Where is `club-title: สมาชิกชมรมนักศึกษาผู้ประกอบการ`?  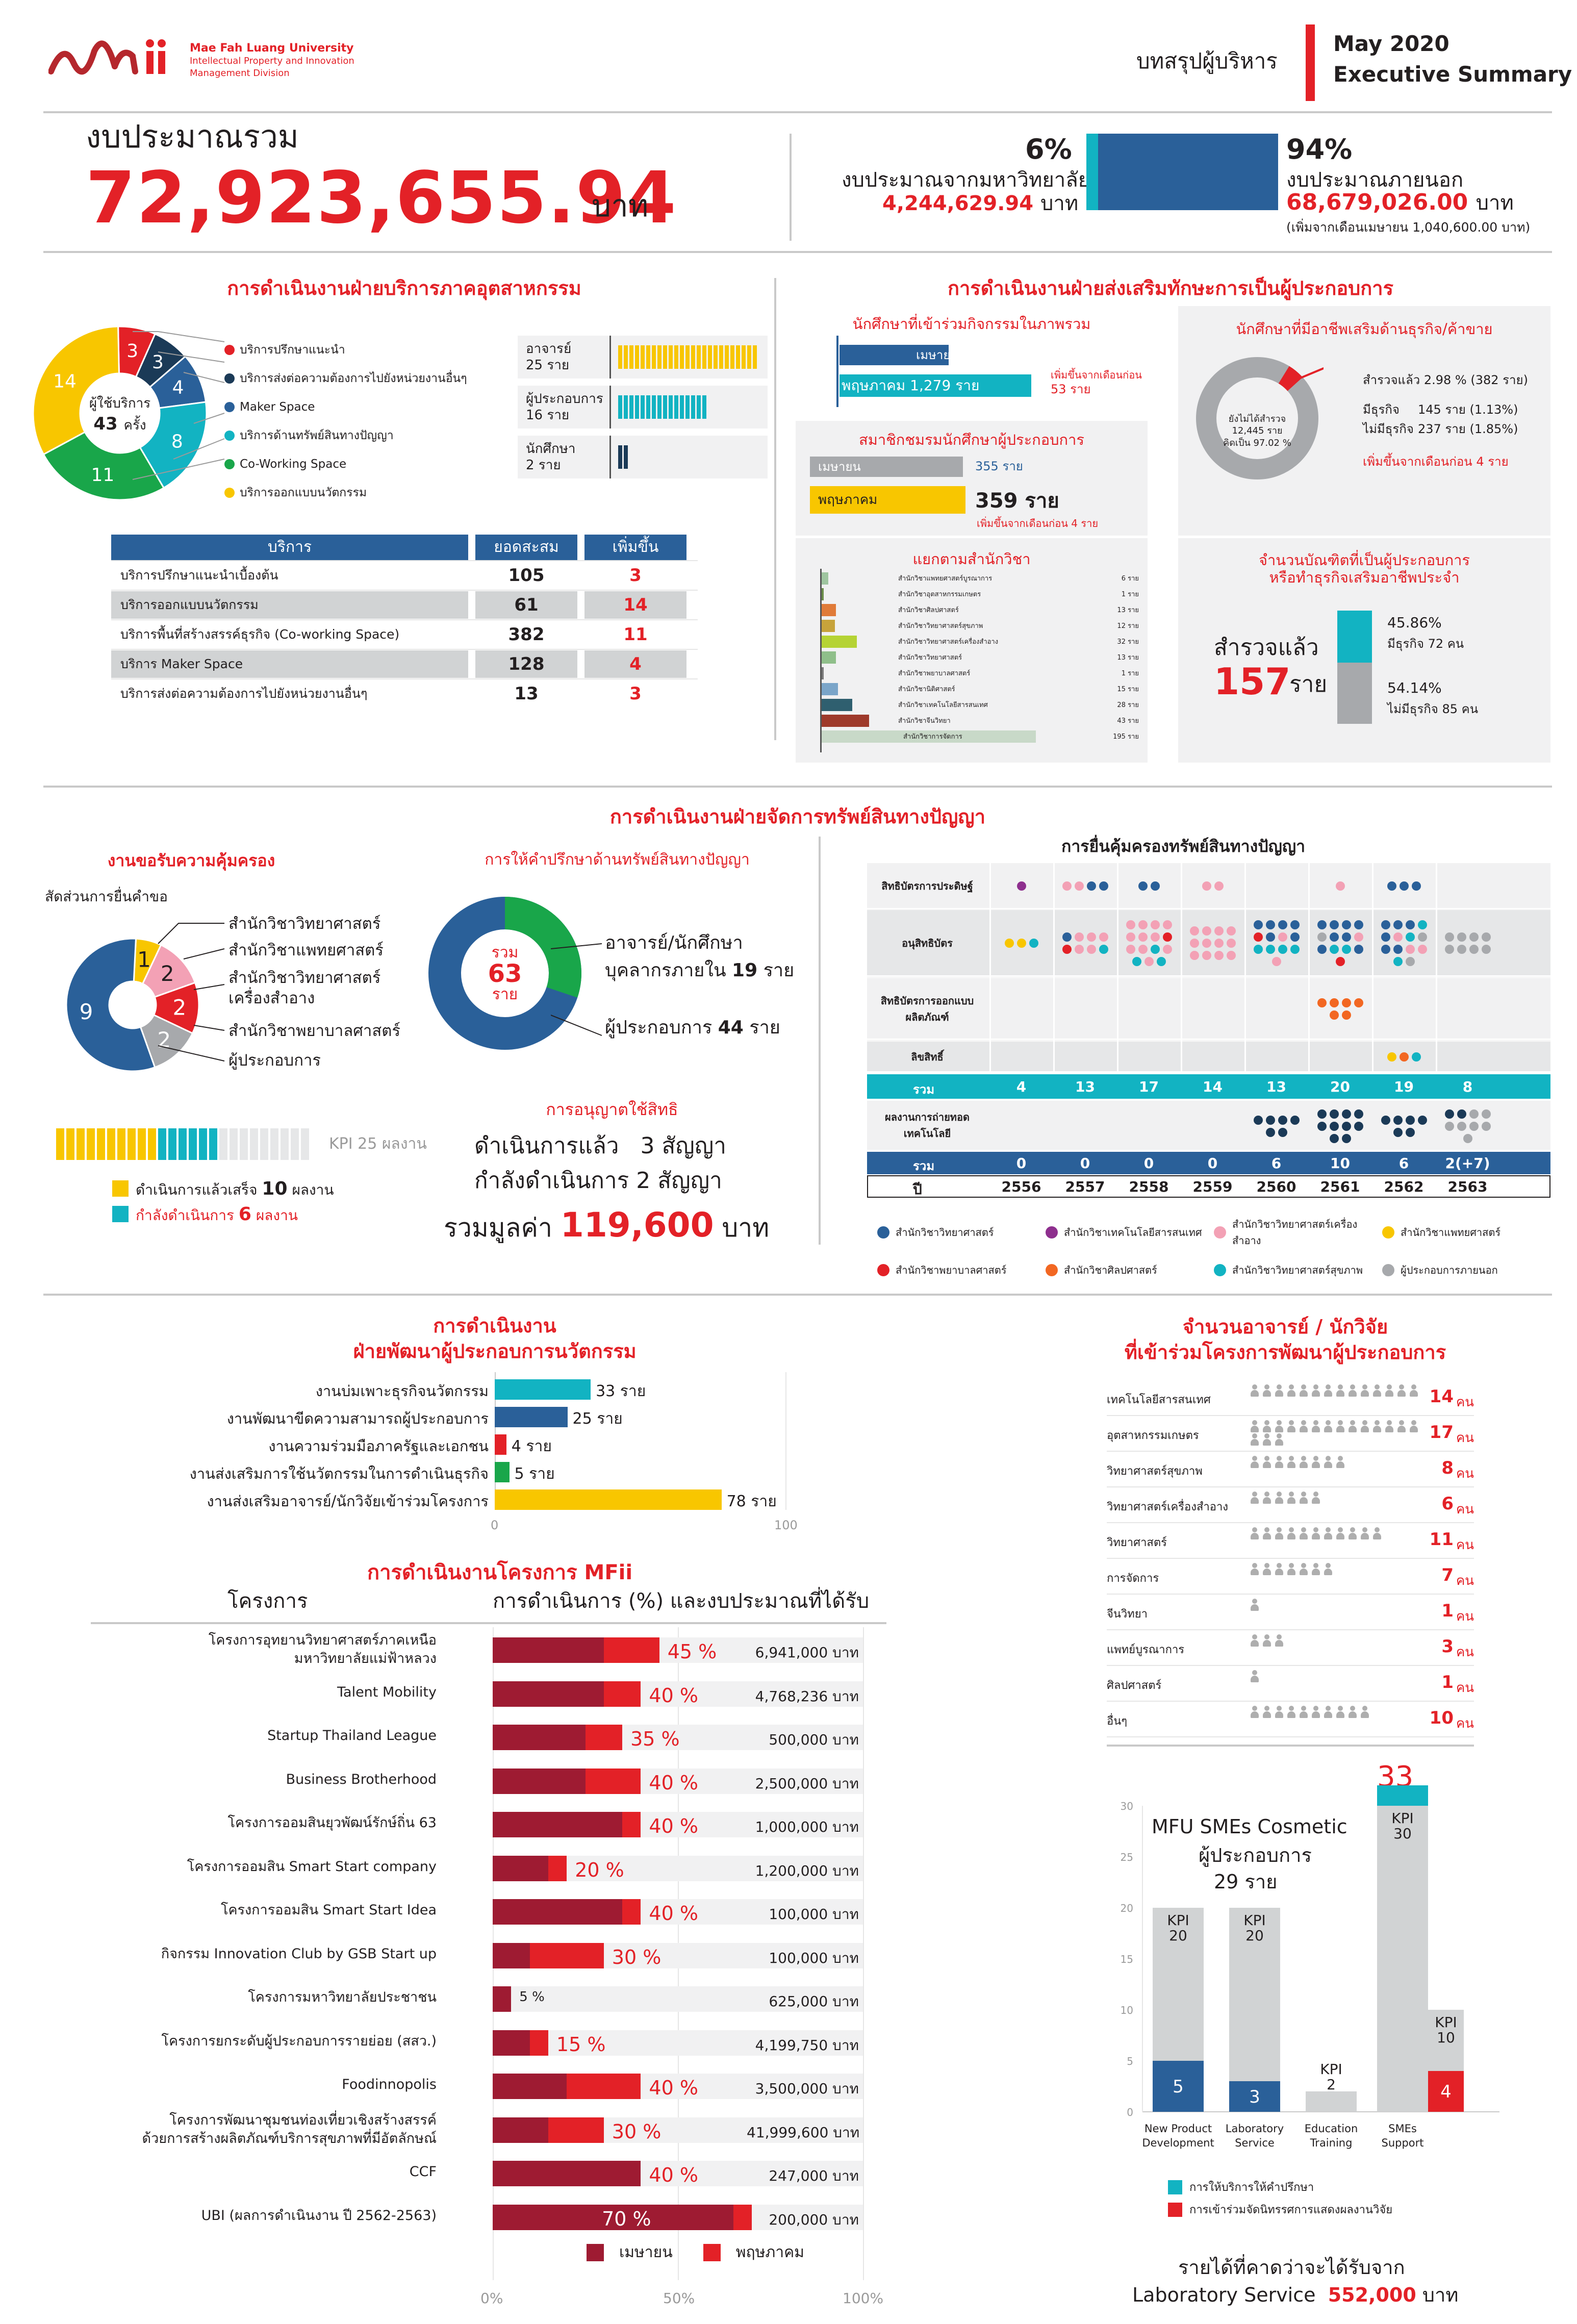
club-title: สมาชิกชมรมนักศึกษาผู้ประกอบการ is located at coordinates (972, 440).